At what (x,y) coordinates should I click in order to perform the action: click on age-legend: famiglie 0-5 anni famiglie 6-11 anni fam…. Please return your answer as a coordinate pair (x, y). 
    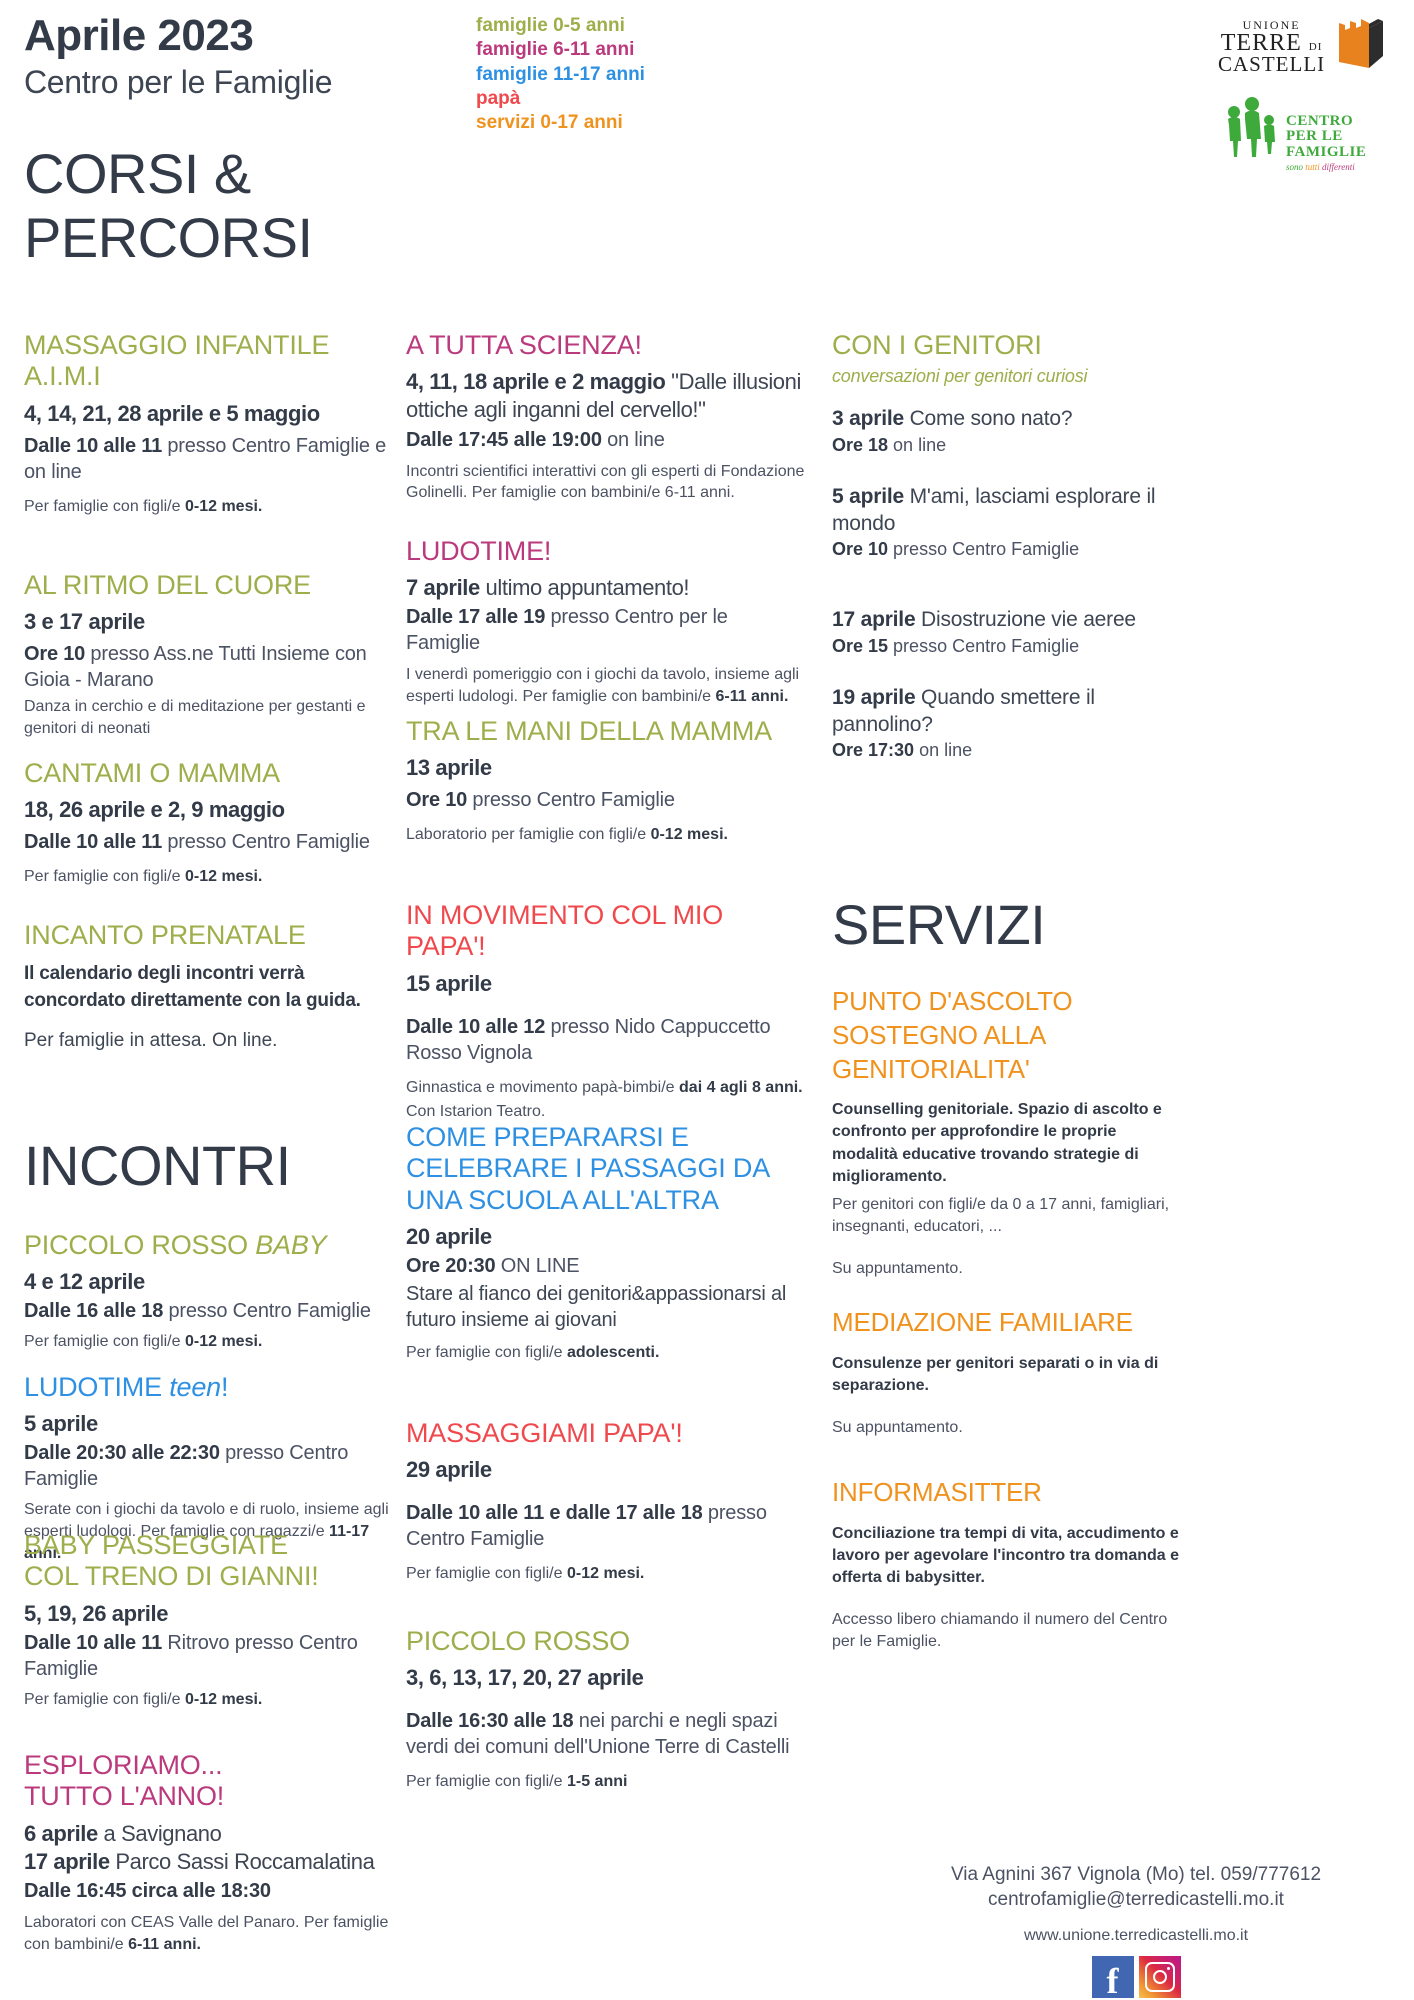
    Looking at the image, I should click on (560, 75).